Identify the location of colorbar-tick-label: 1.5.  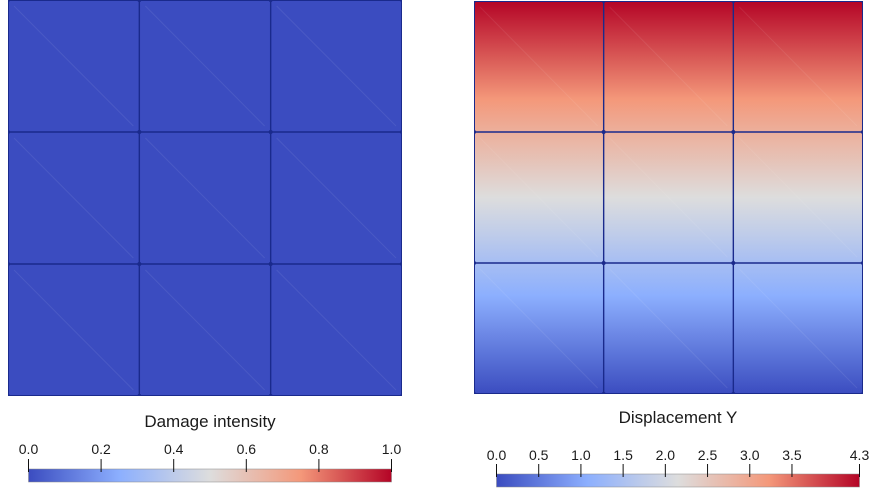
(623, 455).